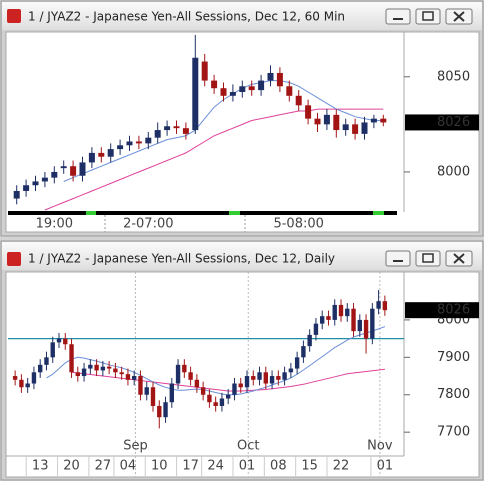 The image size is (484, 481). Describe the element at coordinates (453, 122) in the screenshot. I see `last-price-label: 8026` at that location.